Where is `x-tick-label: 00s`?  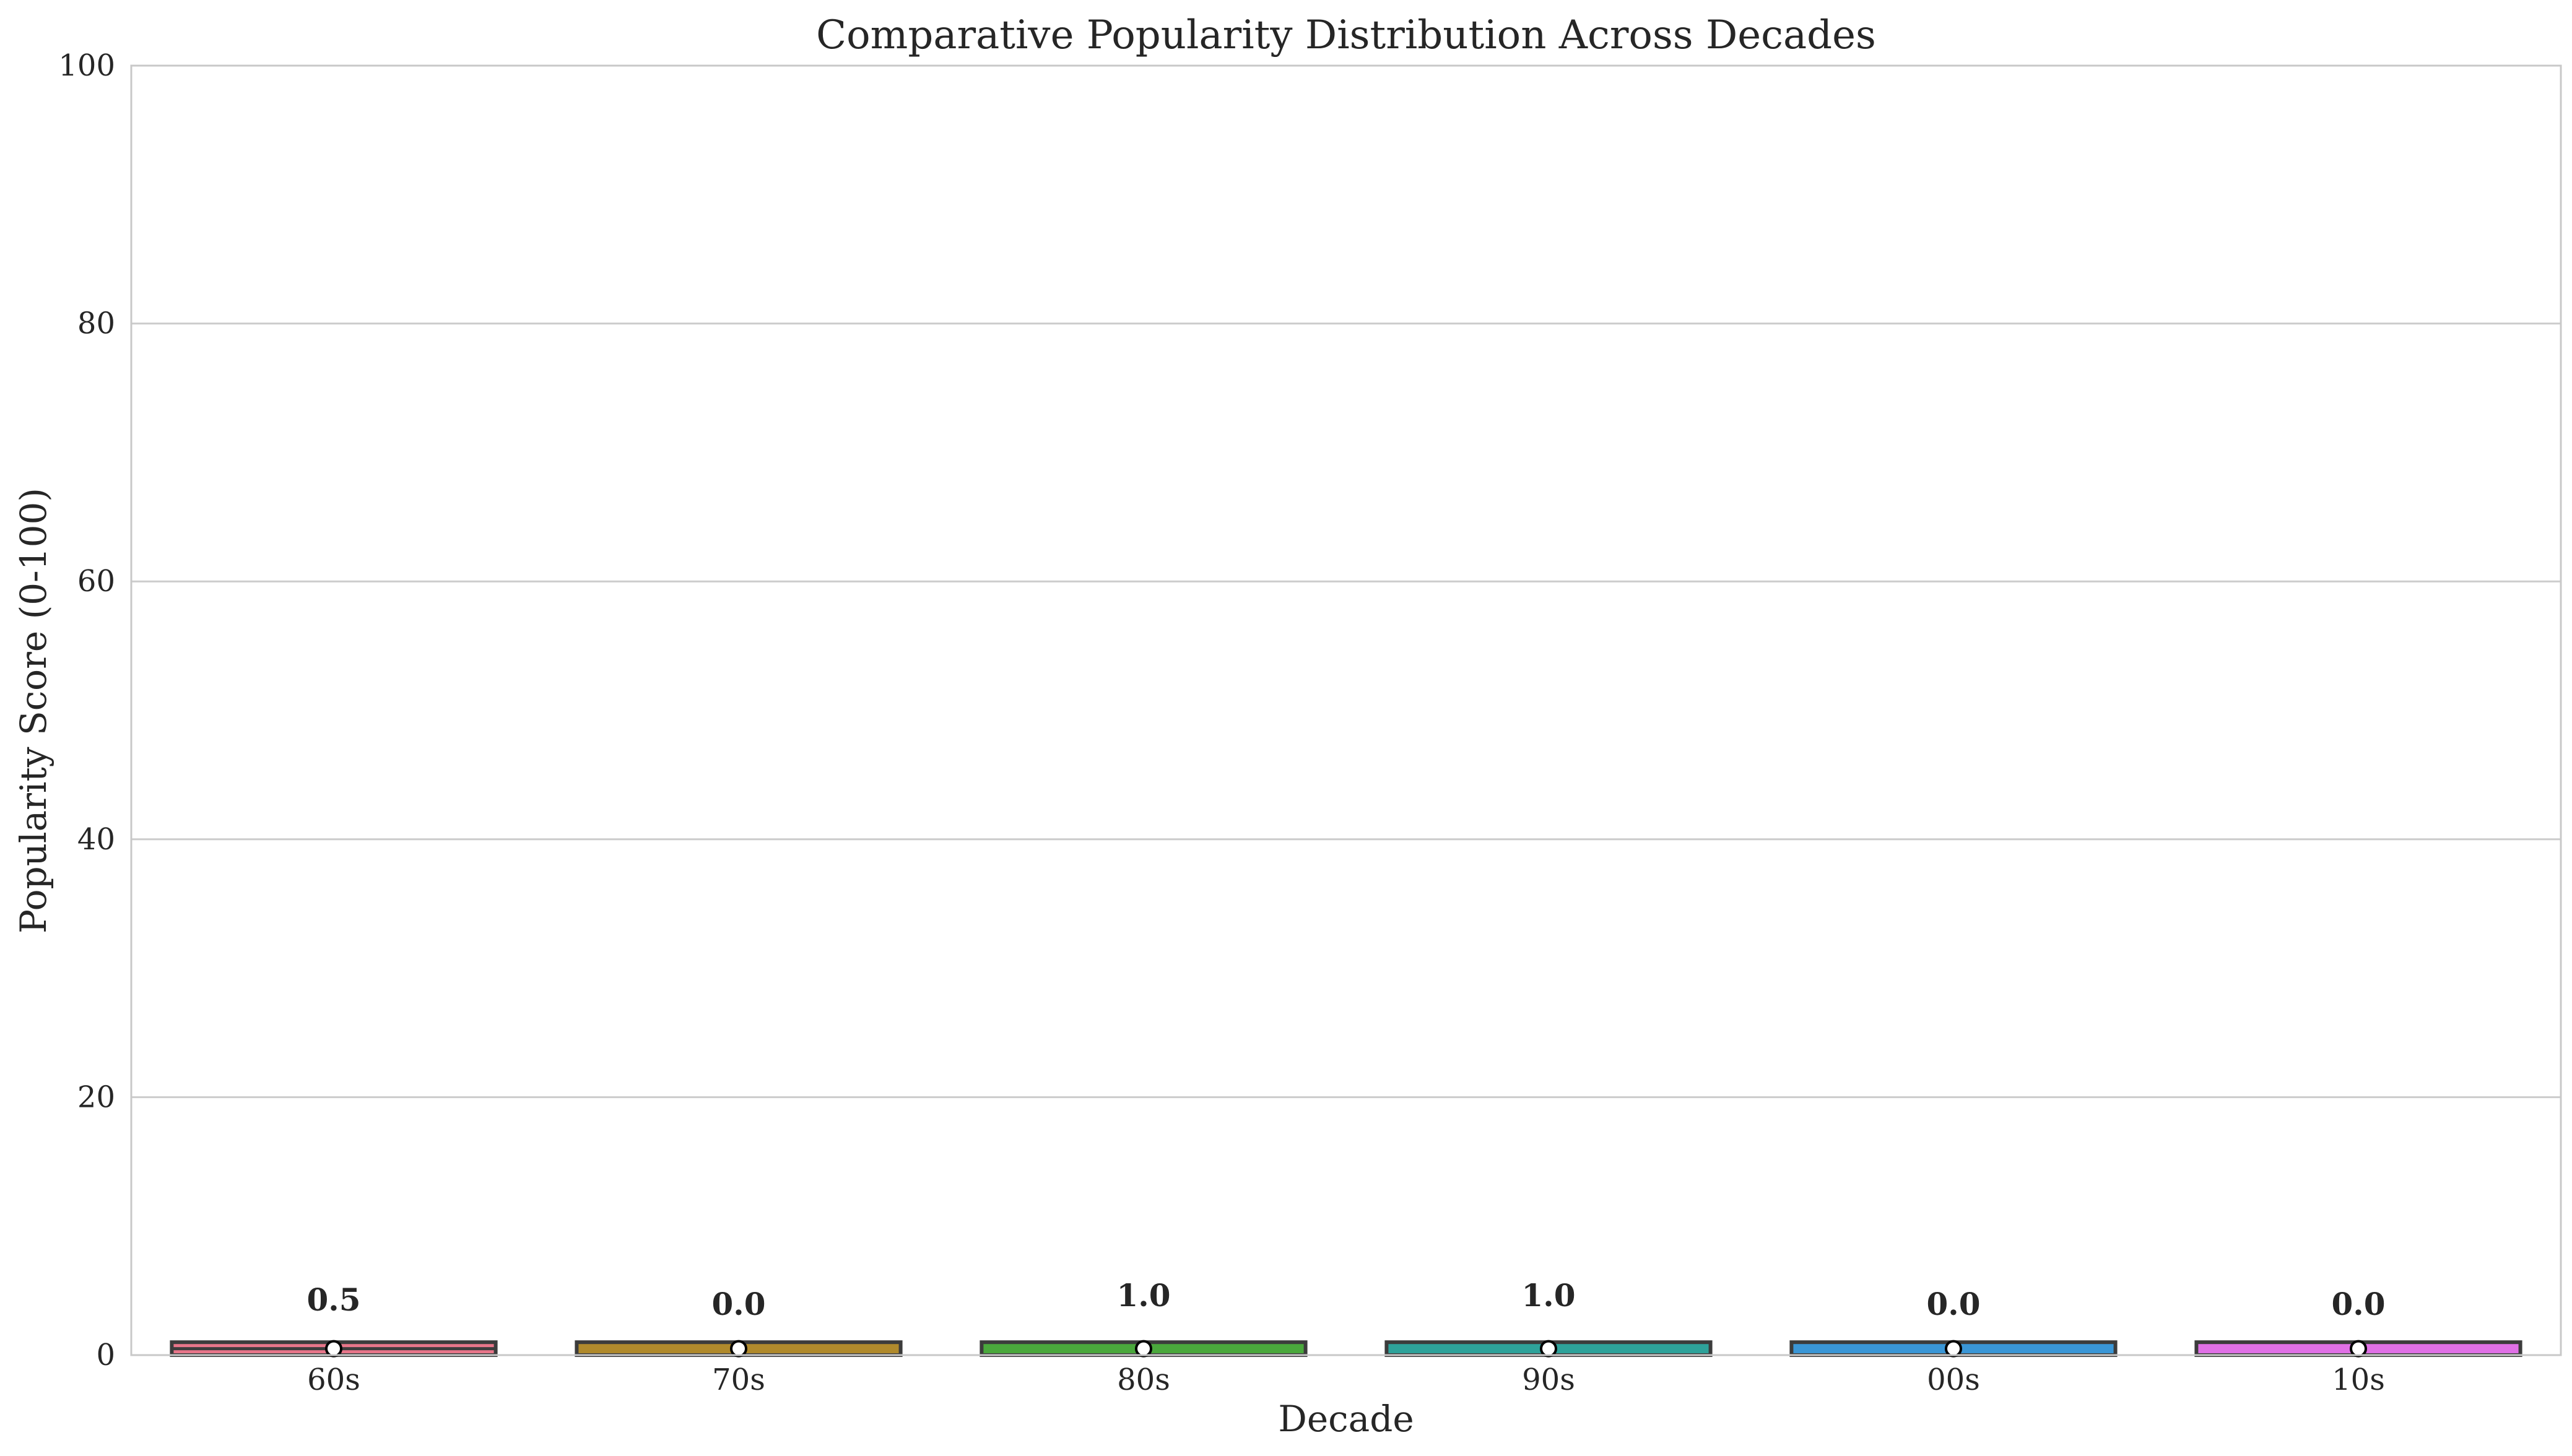
x-tick-label: 00s is located at coordinates (1953, 1380).